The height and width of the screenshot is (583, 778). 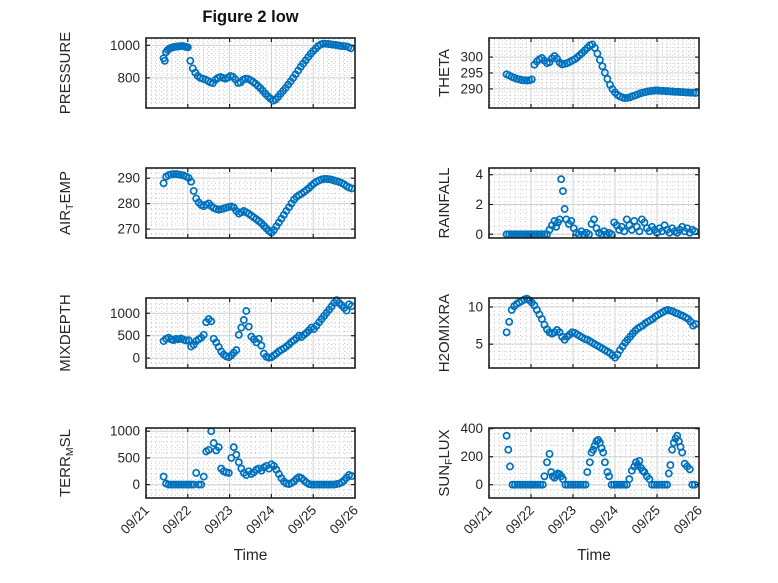 I want to click on y-axis-label-terr-msl: TERRMSL, so click(x=66, y=463).